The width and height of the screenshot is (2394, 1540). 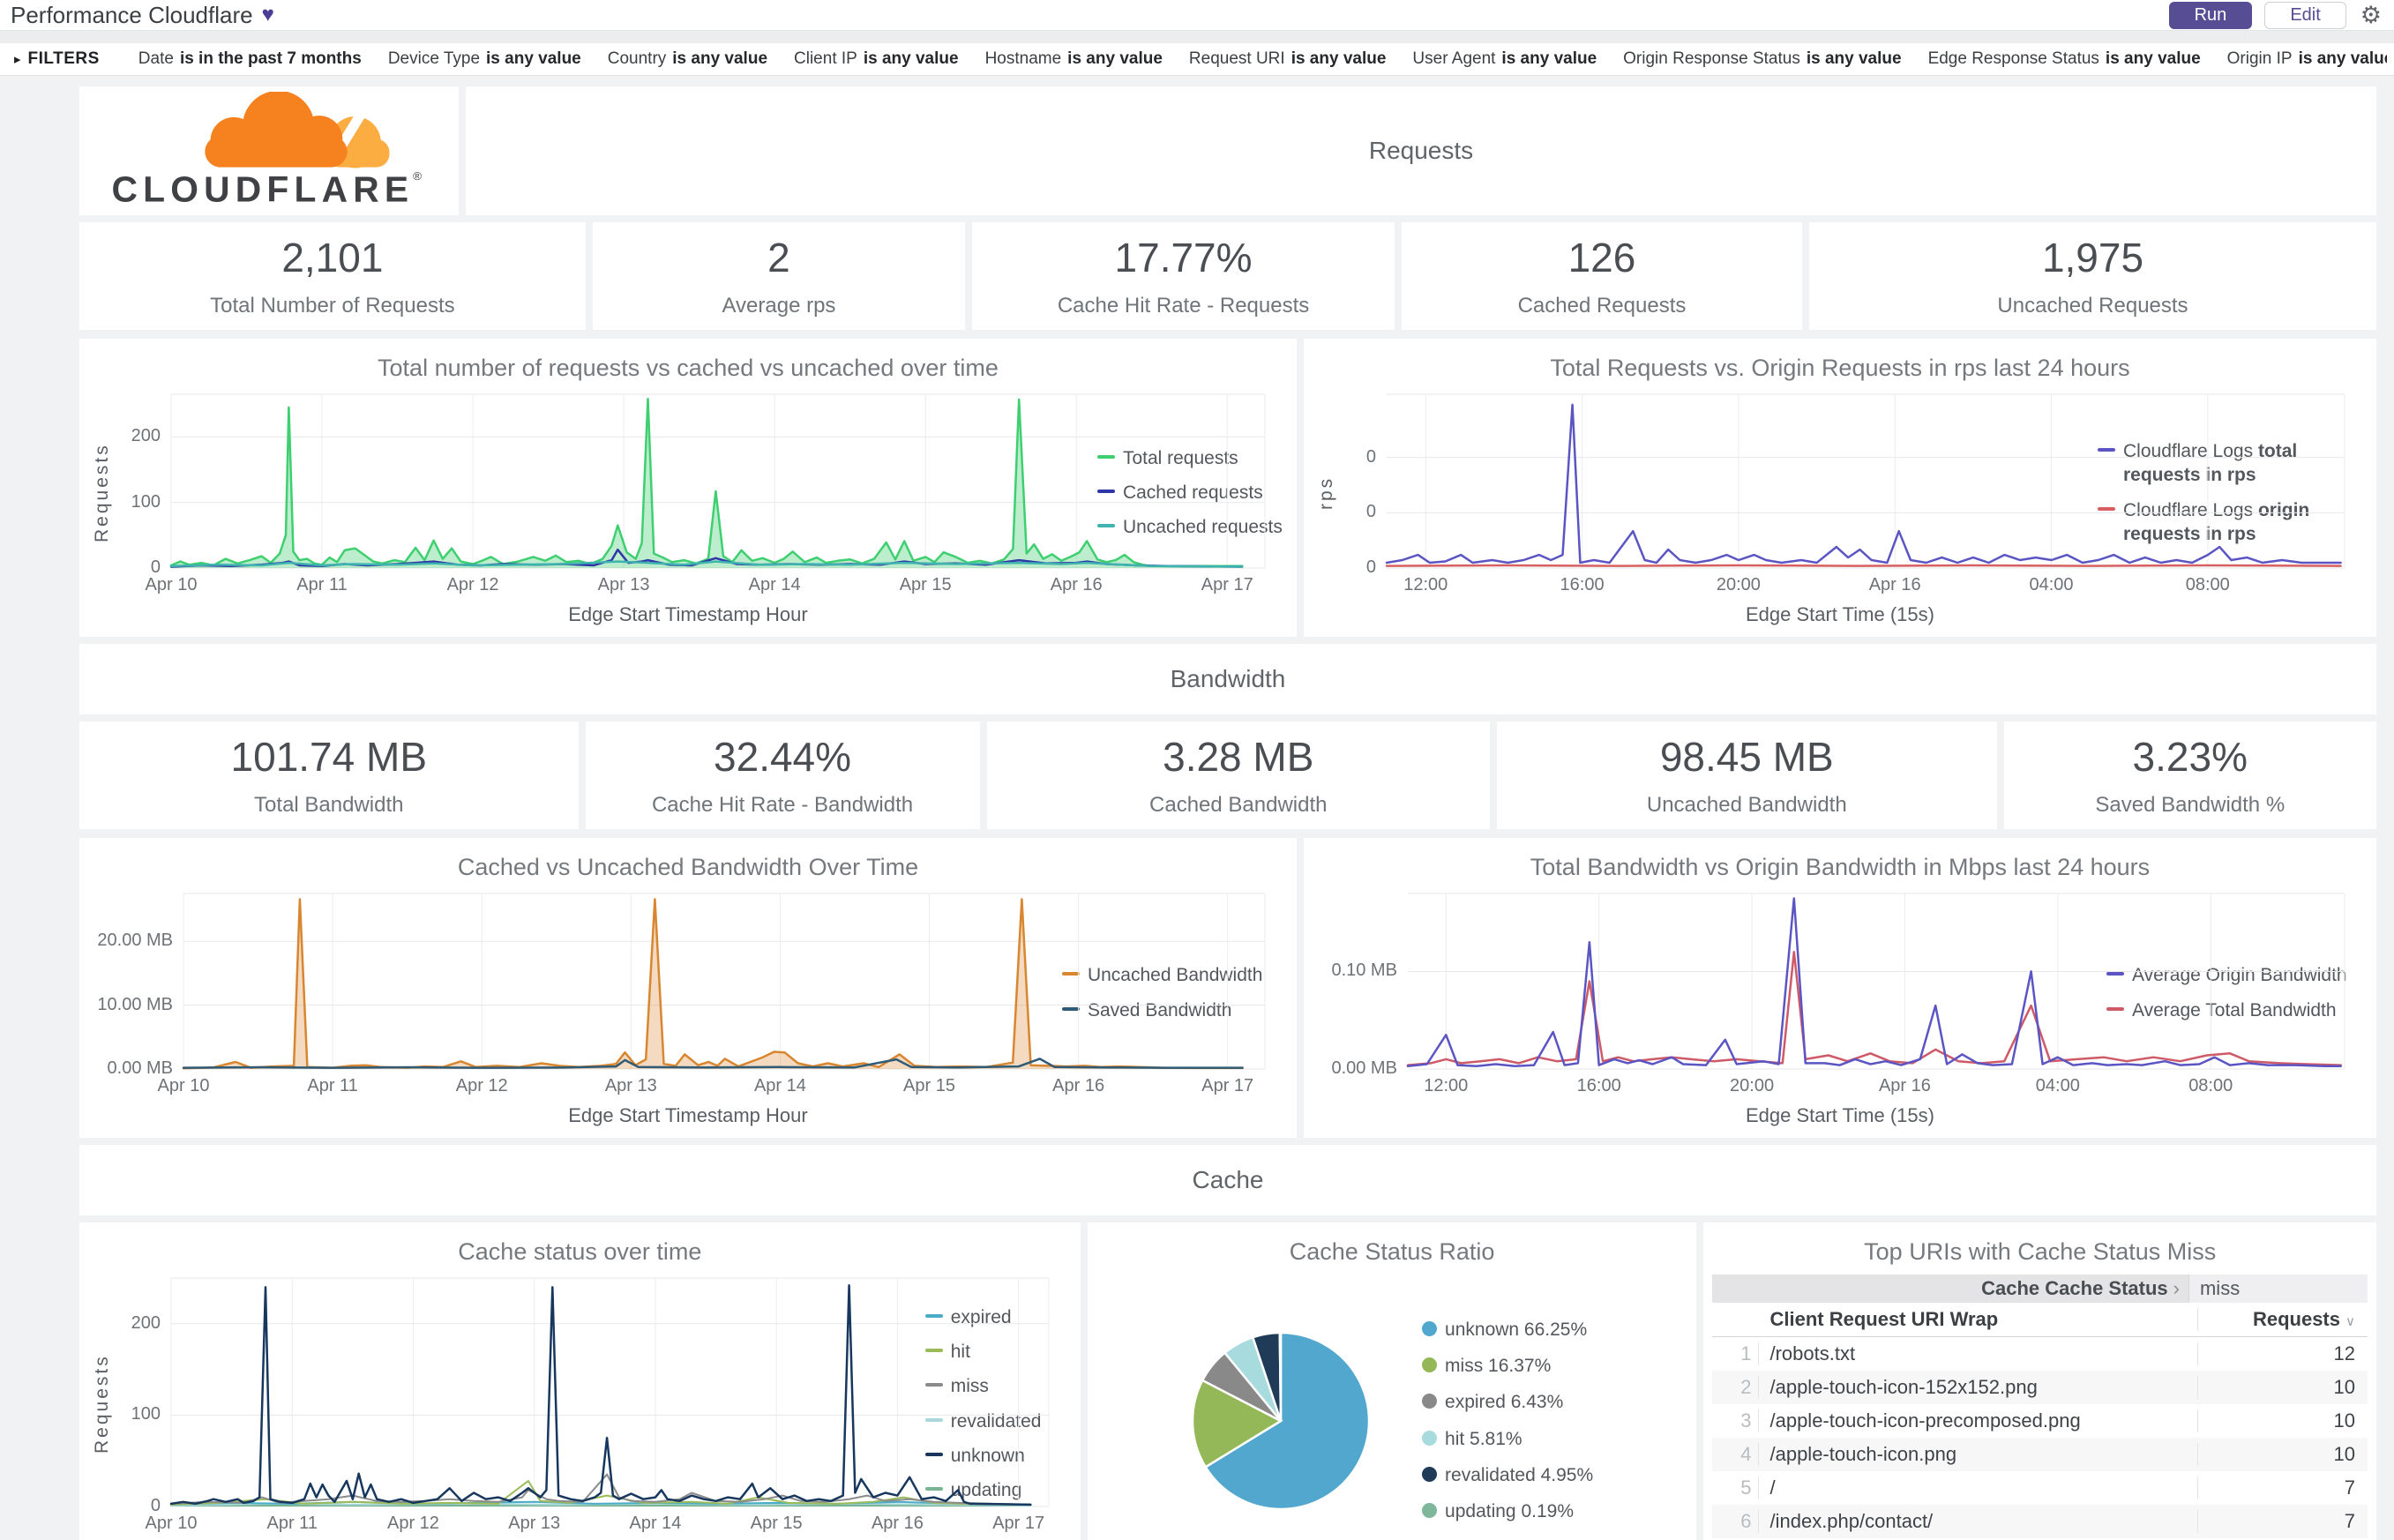 I want to click on legend-item-average-origin-bandwidth: Average Origin Bandwidth, so click(x=2234, y=975).